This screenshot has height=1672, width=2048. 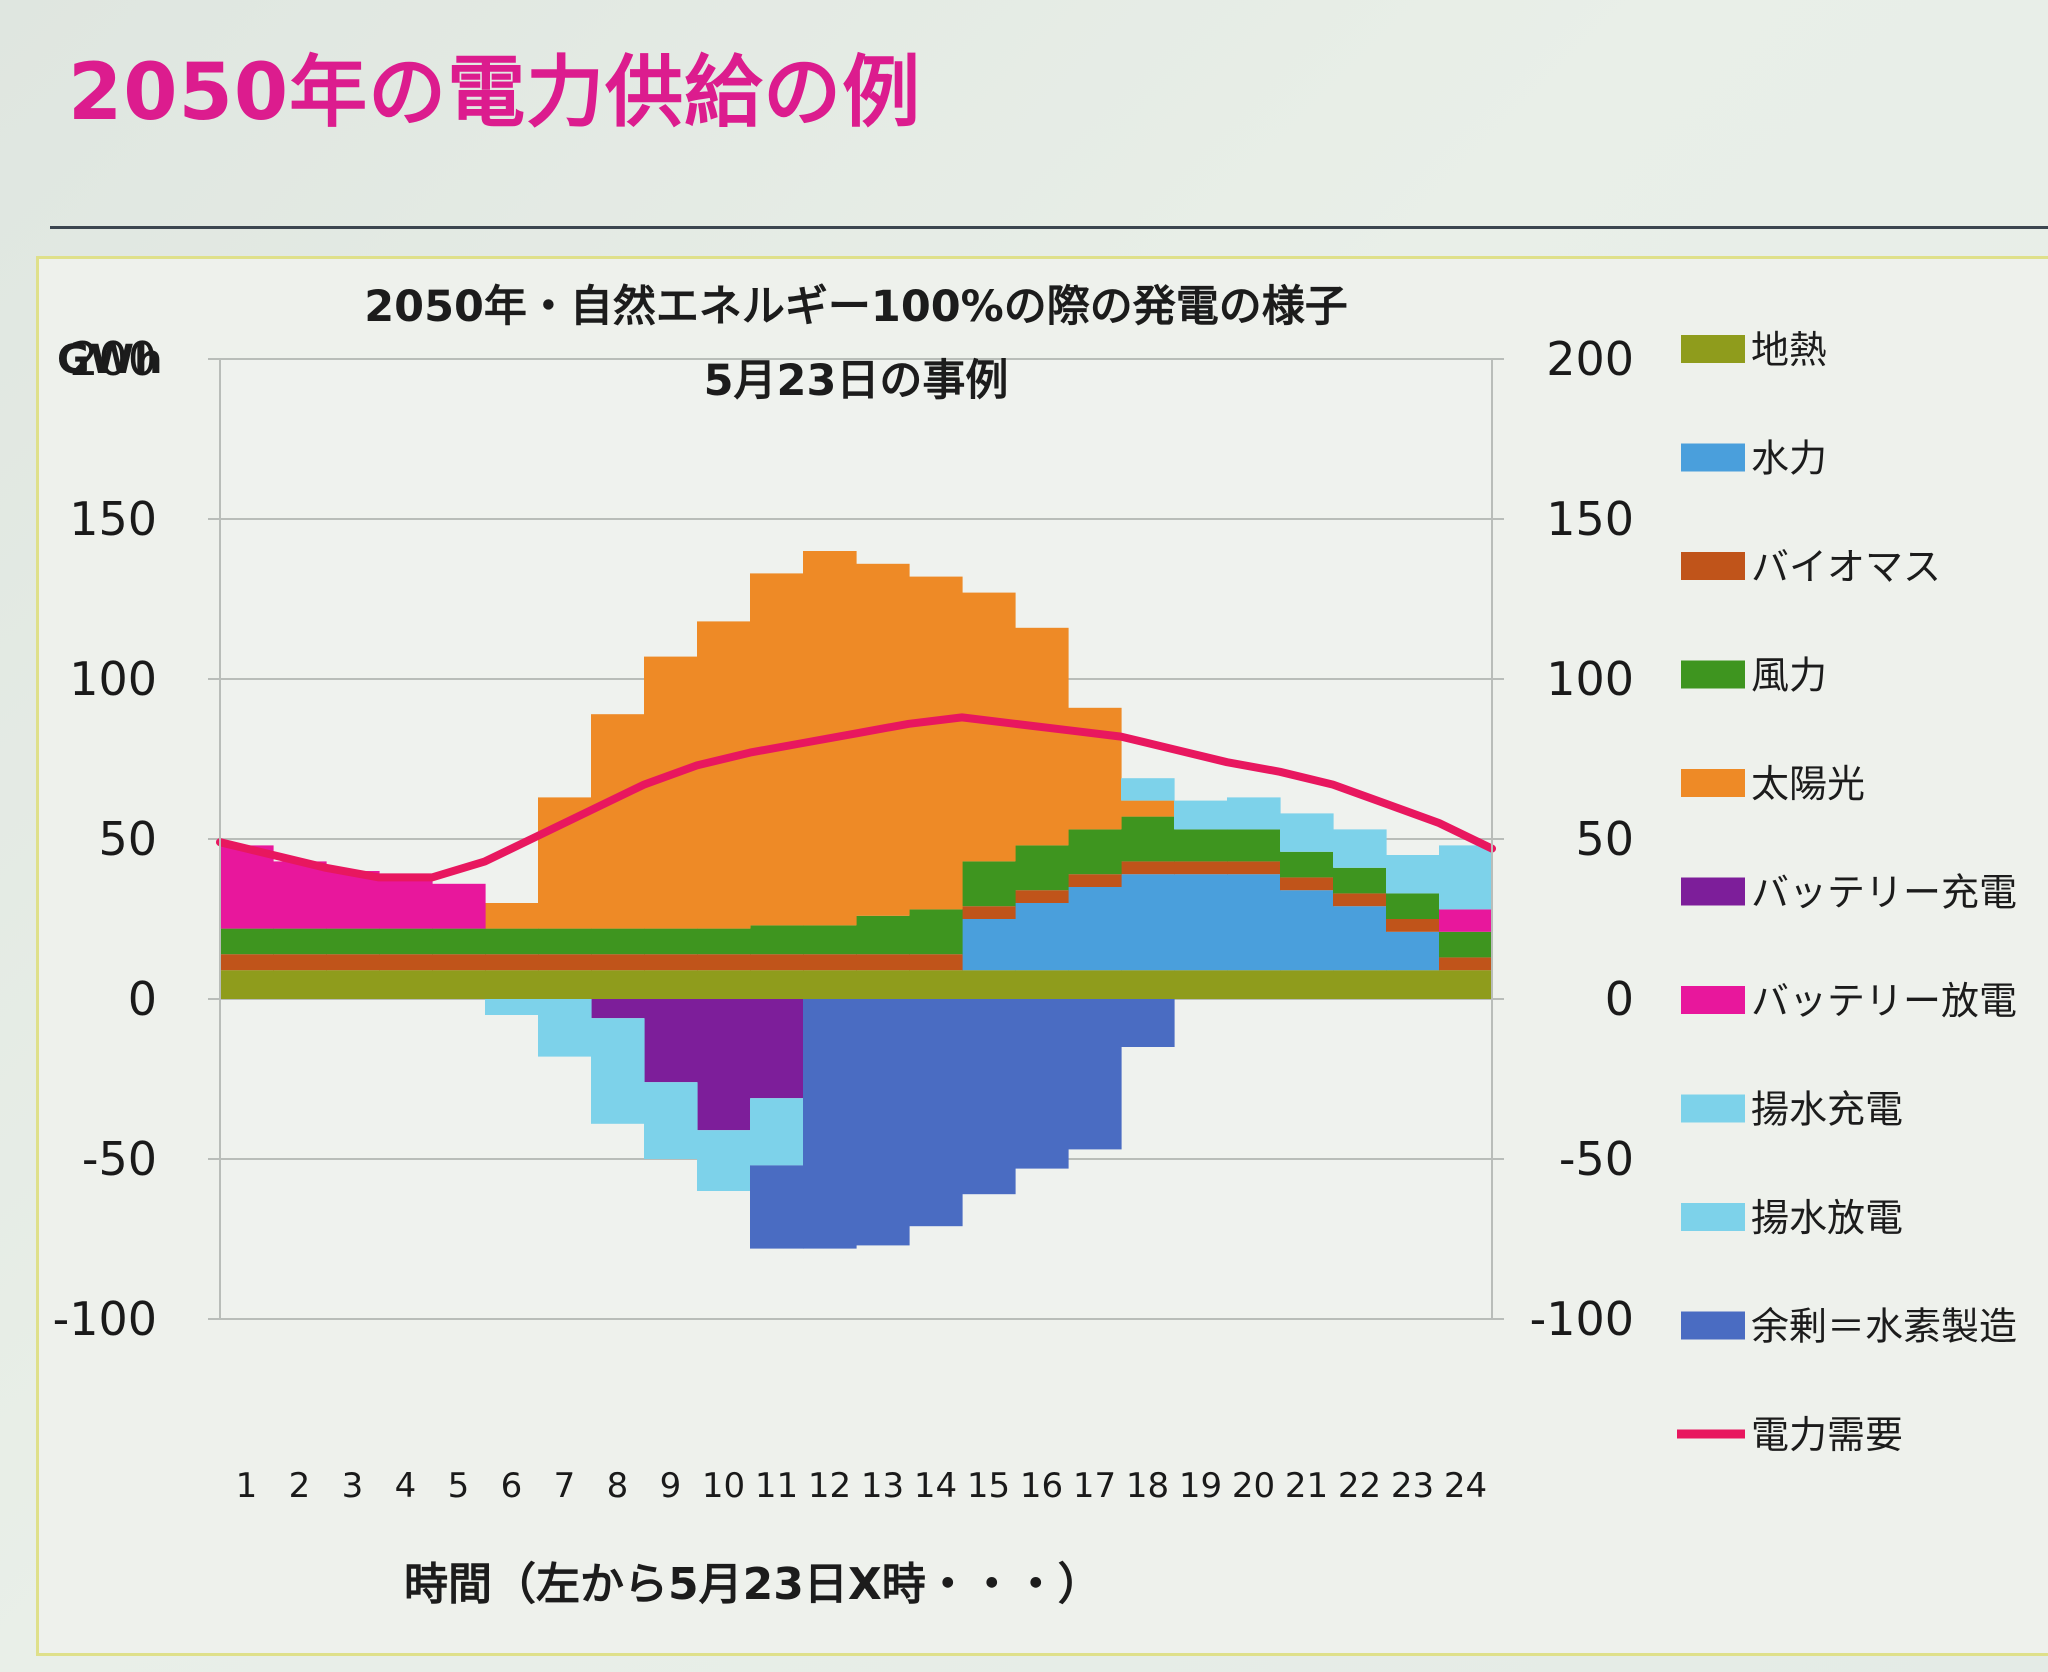 What do you see at coordinates (565, 1486) in the screenshot?
I see `x-tick-label: 7` at bounding box center [565, 1486].